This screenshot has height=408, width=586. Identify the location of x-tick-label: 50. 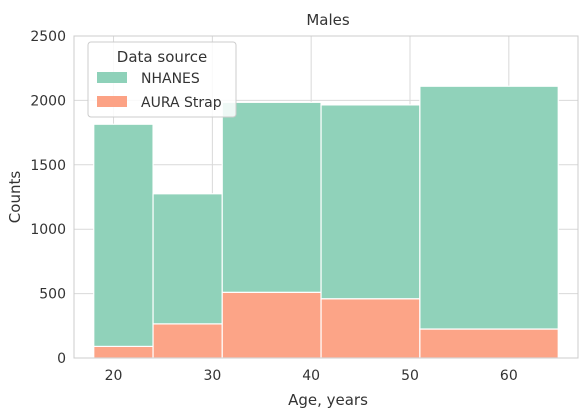
(410, 376).